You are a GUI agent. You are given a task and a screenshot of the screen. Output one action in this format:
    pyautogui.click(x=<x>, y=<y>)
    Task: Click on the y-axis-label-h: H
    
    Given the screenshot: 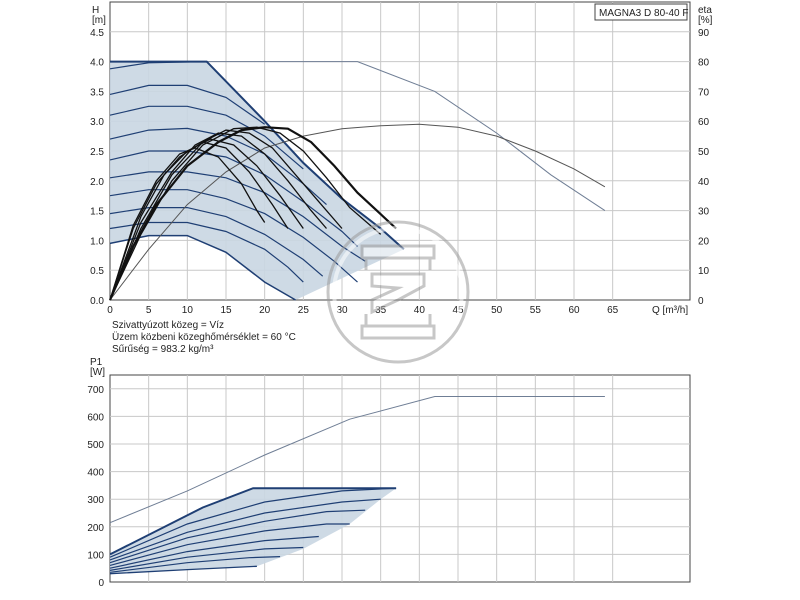 What is the action you would take?
    pyautogui.click(x=95, y=10)
    